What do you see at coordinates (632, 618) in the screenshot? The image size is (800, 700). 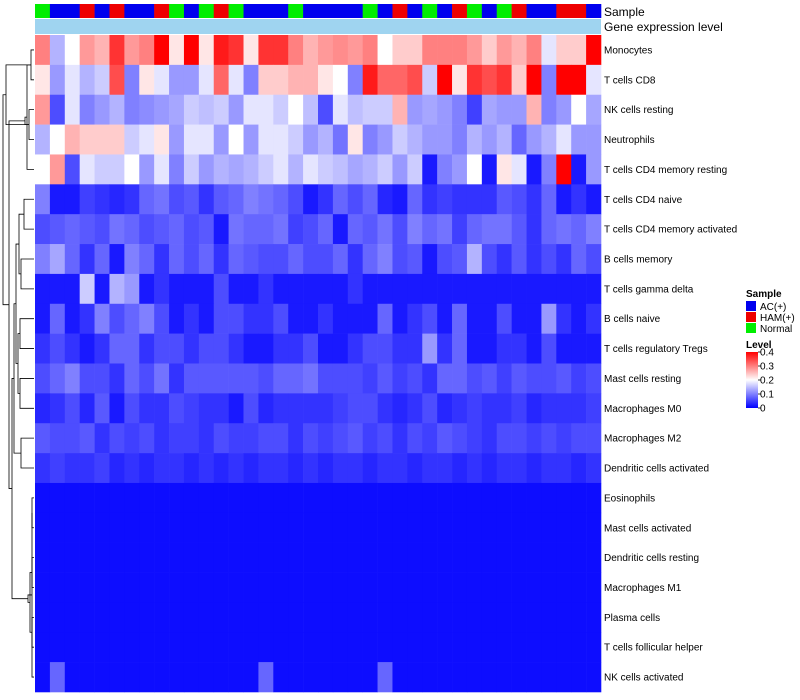 I see `row-label: Plasma cells` at bounding box center [632, 618].